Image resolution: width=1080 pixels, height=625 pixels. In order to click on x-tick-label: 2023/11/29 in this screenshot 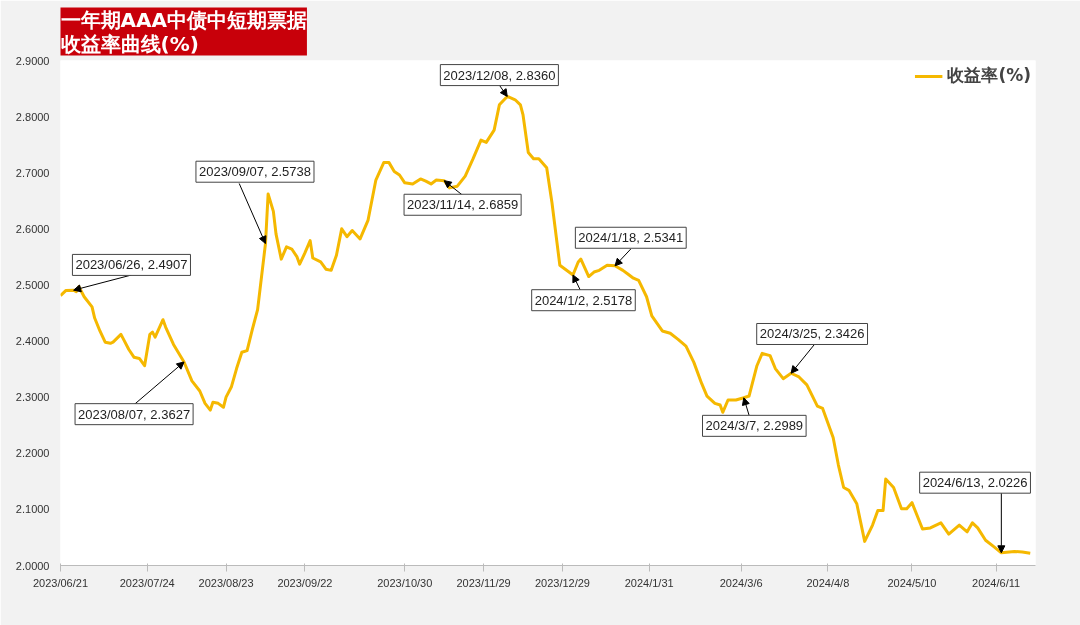, I will do `click(483, 582)`.